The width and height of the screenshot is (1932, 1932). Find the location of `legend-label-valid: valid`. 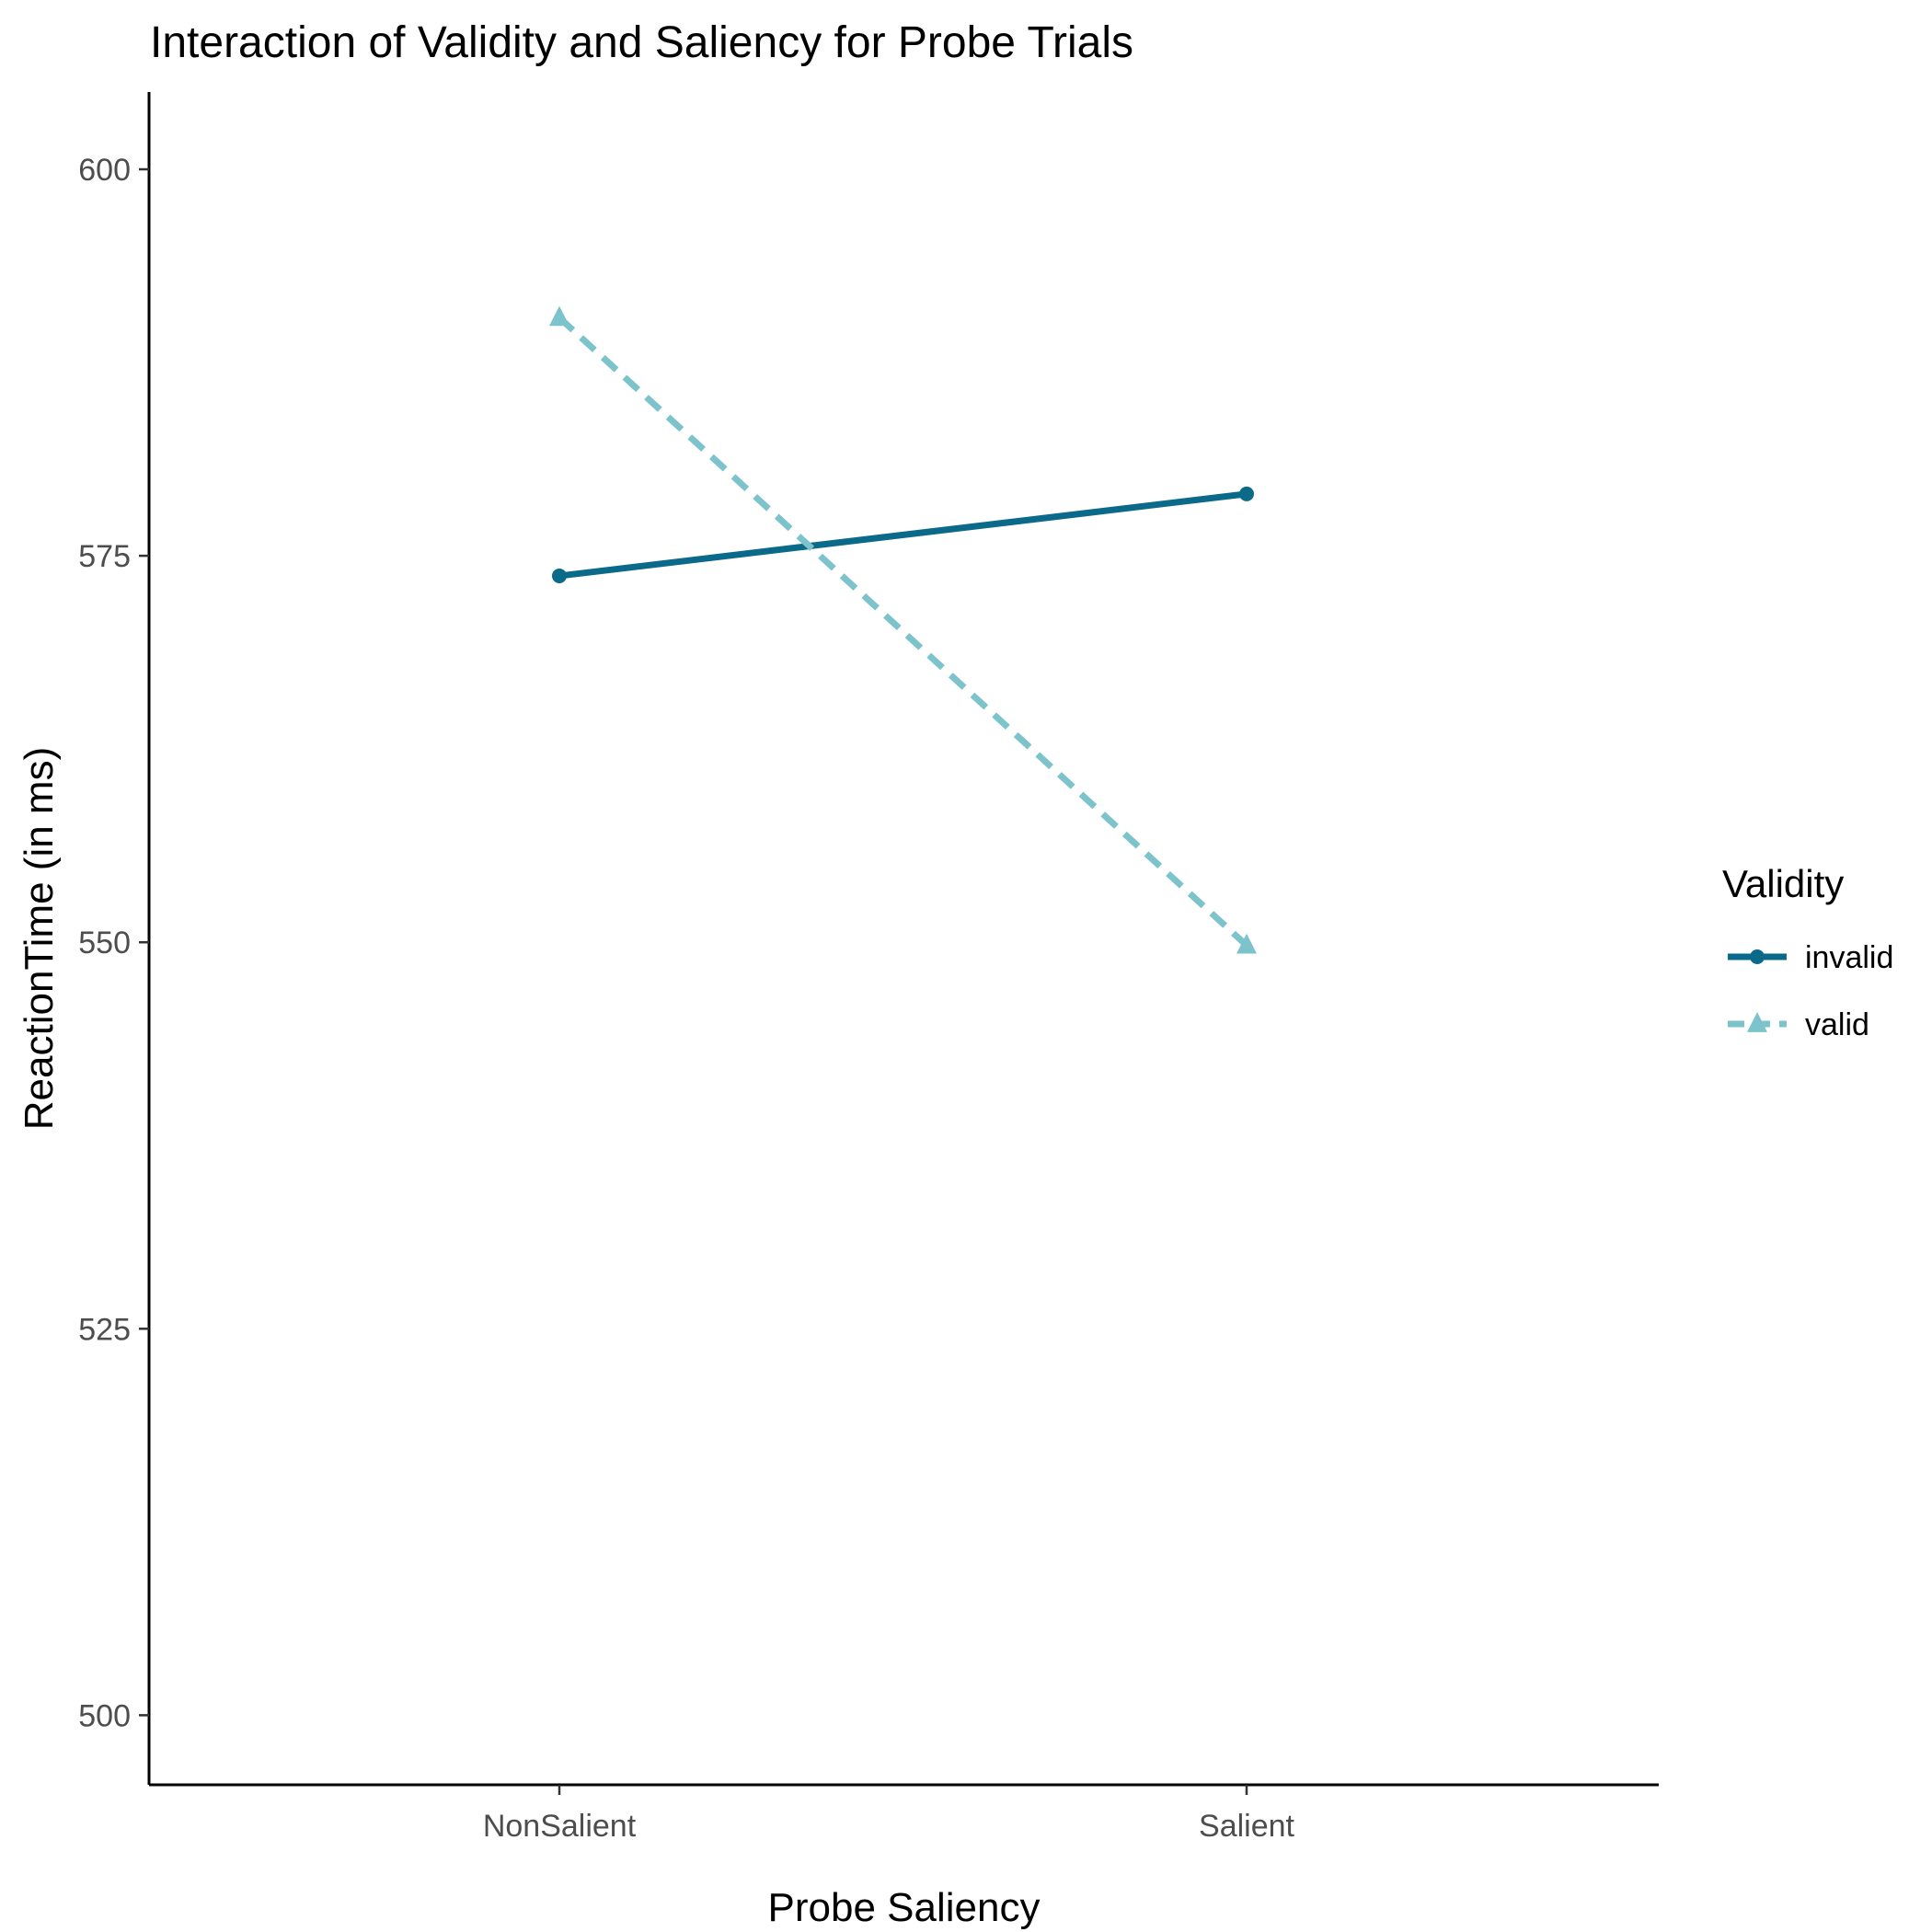

legend-label-valid: valid is located at coordinates (1837, 1024).